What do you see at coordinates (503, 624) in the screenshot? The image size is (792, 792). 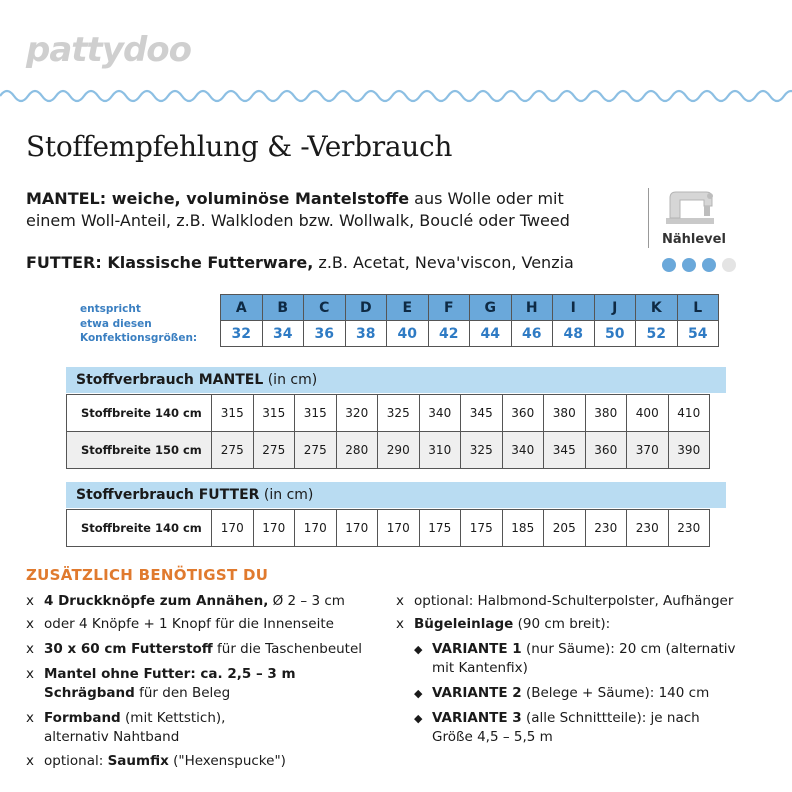 I see `list-item: x Bügeleinlage (90 cm breit):` at bounding box center [503, 624].